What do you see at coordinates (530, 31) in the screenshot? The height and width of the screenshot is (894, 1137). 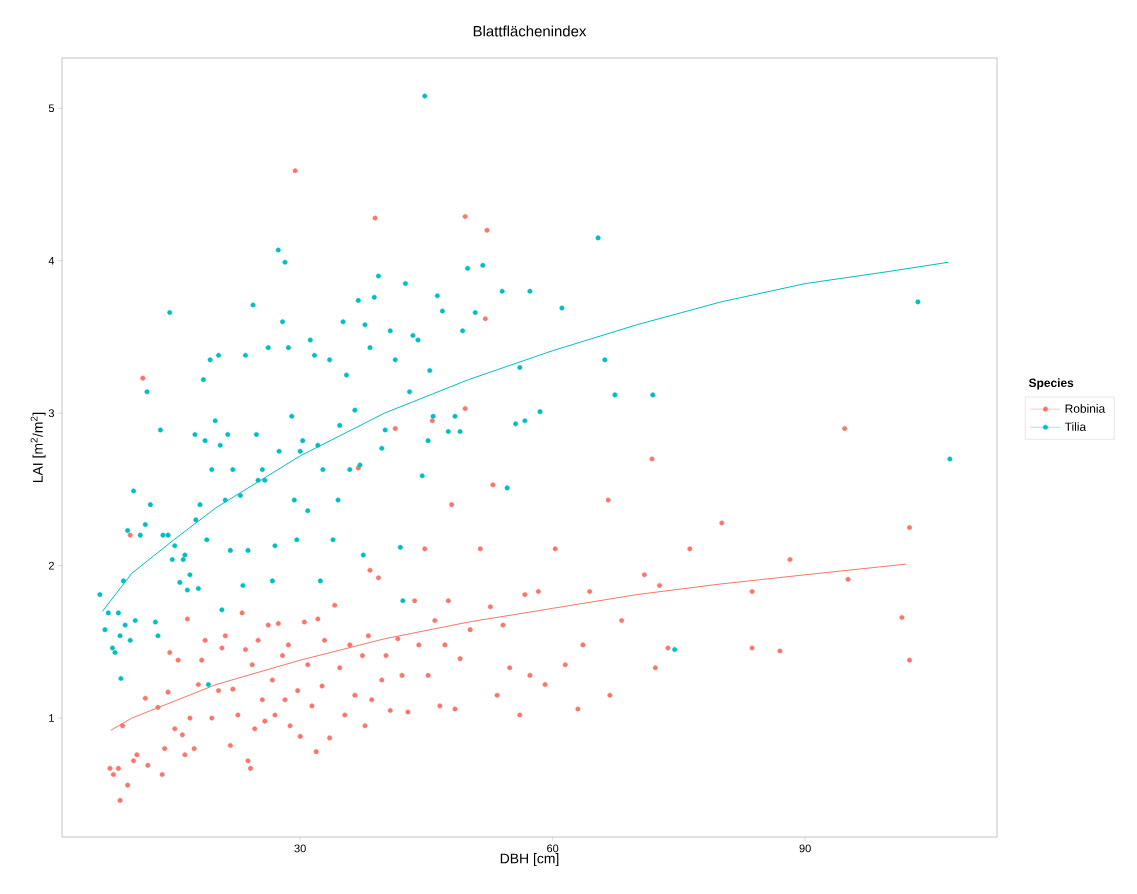 I see `chart-title: Blattflächenindex` at bounding box center [530, 31].